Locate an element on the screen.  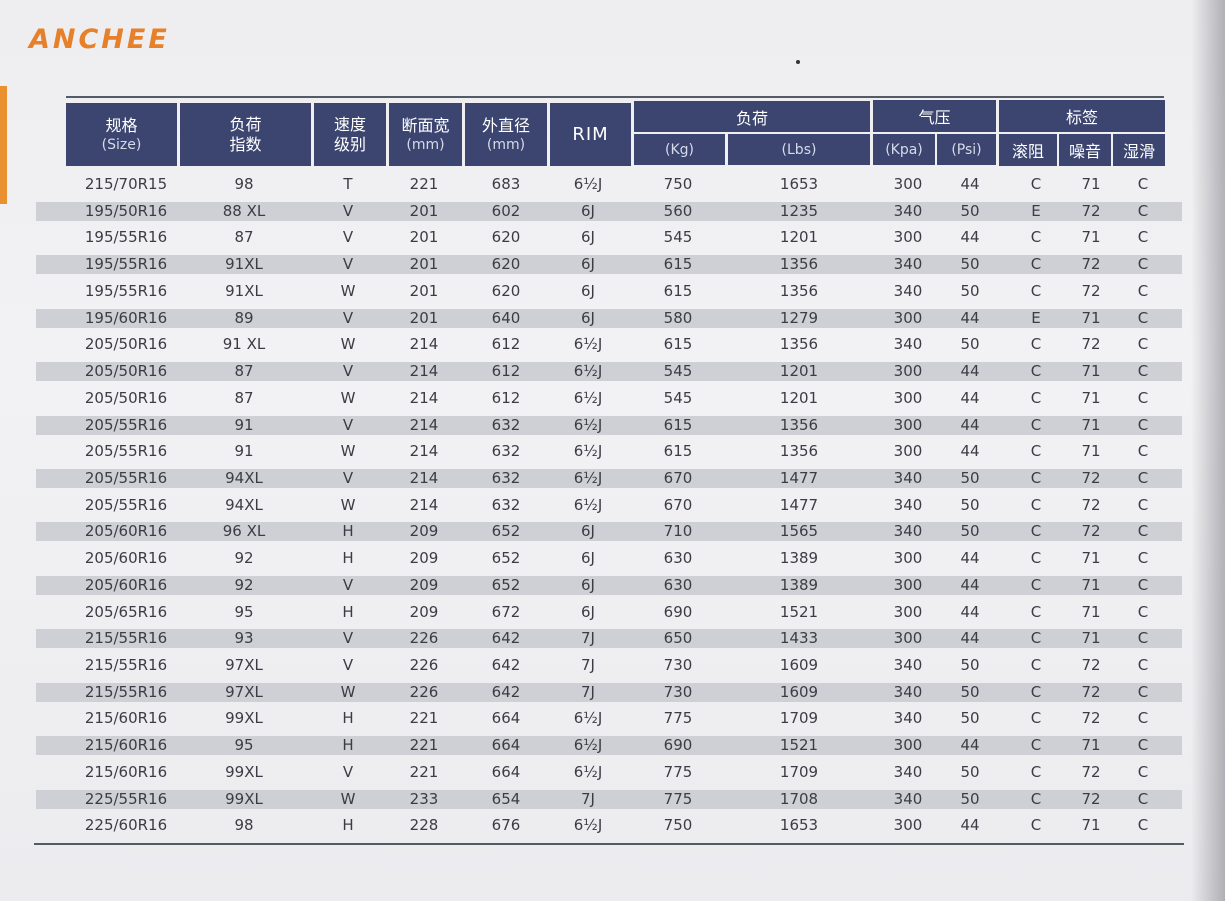
cell-load-lbs: 1477 is located at coordinates (799, 504).